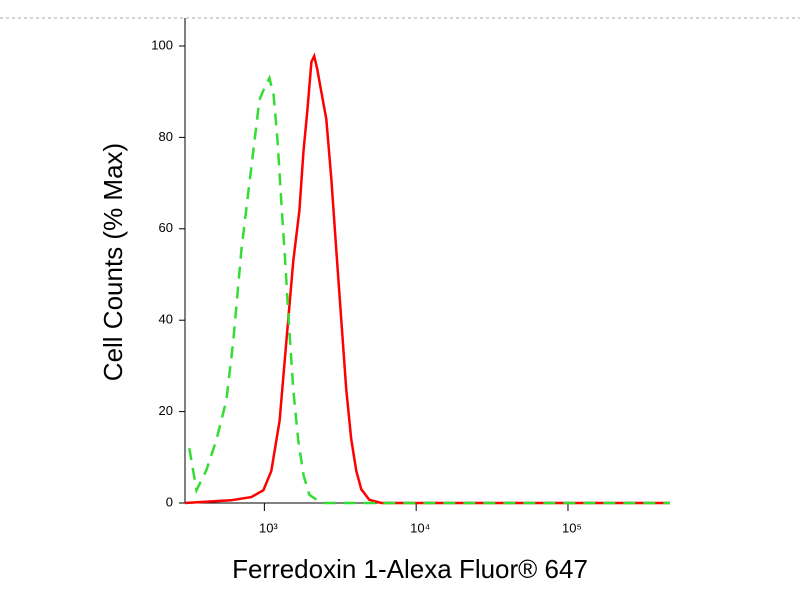  What do you see at coordinates (166, 227) in the screenshot?
I see `y-tick-label: 60` at bounding box center [166, 227].